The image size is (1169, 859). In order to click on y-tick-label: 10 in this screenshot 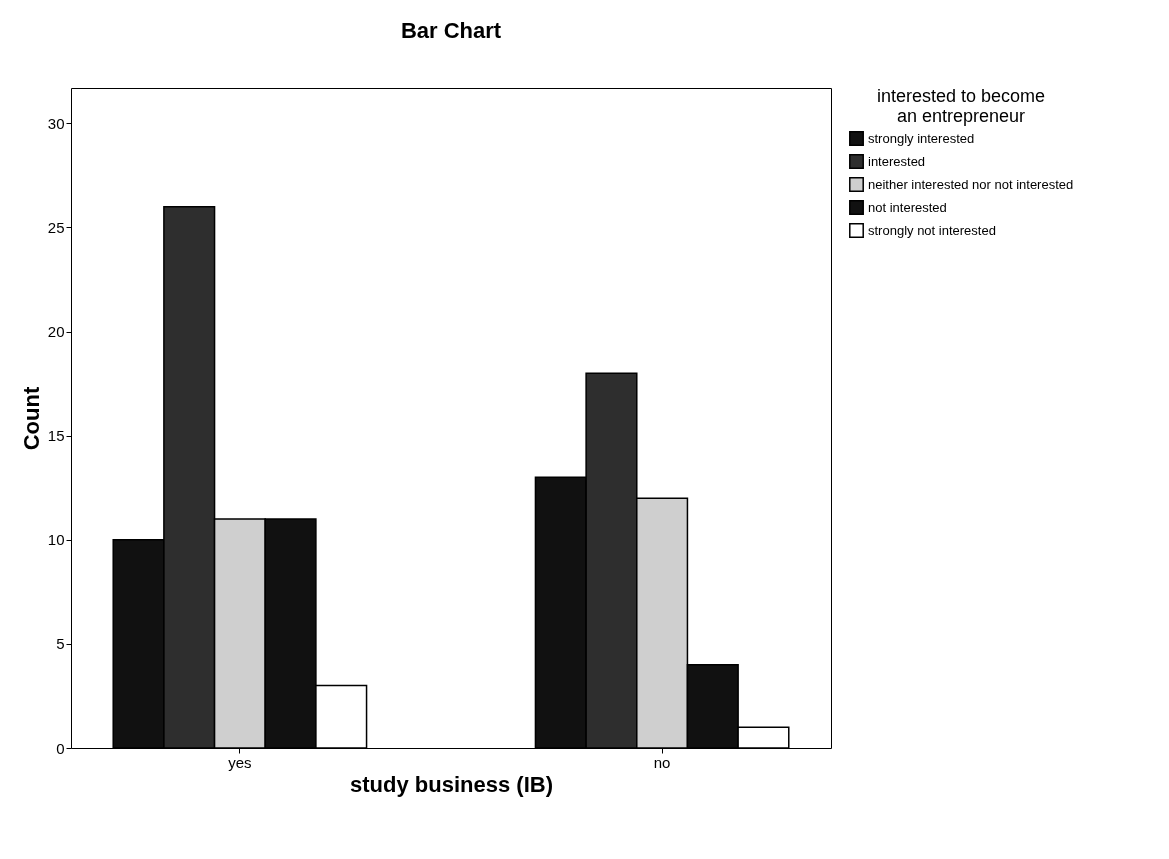, I will do `click(56, 540)`.